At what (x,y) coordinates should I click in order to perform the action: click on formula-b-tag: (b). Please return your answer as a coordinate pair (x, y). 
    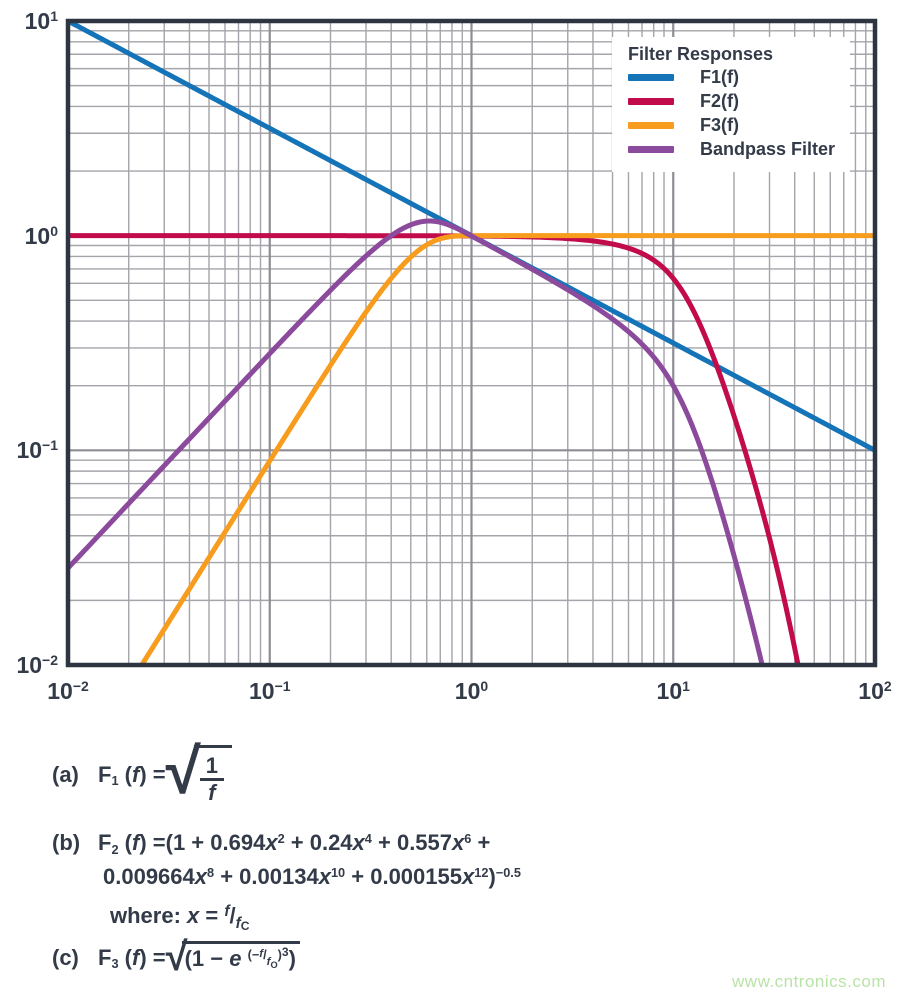
    Looking at the image, I should click on (66, 843).